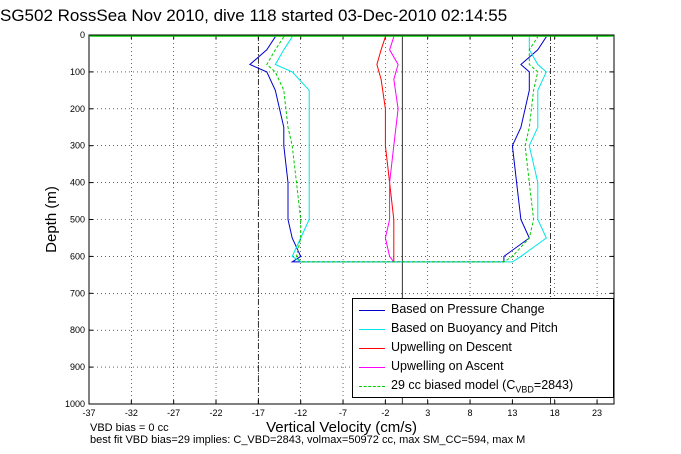 Image resolution: width=681 pixels, height=454 pixels. I want to click on x-tick-label: -12, so click(300, 413).